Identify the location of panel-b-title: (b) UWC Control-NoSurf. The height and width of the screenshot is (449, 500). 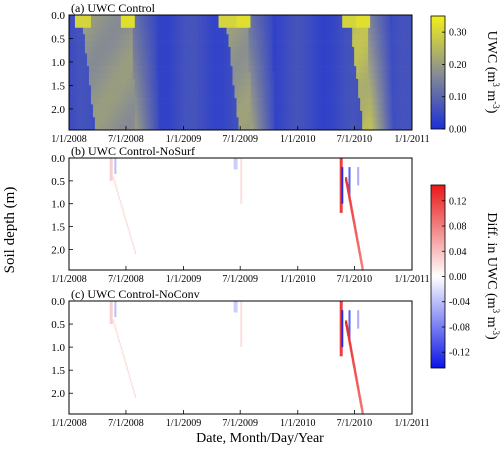
(133, 151).